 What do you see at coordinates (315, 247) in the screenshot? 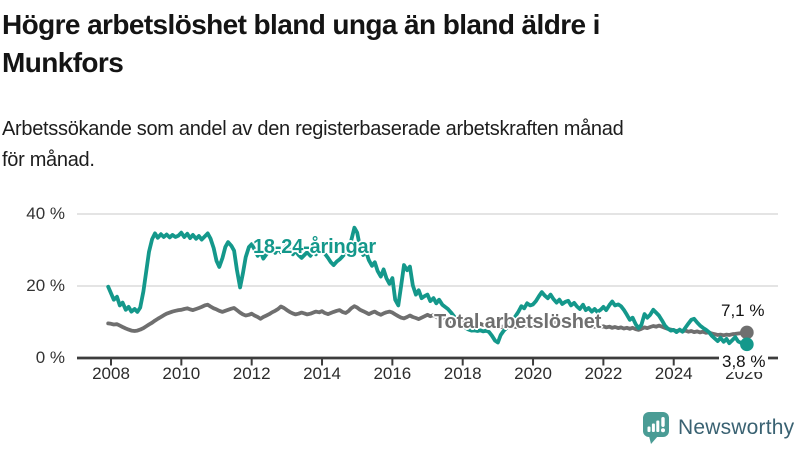
I see `series-label-youth: 18-24-åringar` at bounding box center [315, 247].